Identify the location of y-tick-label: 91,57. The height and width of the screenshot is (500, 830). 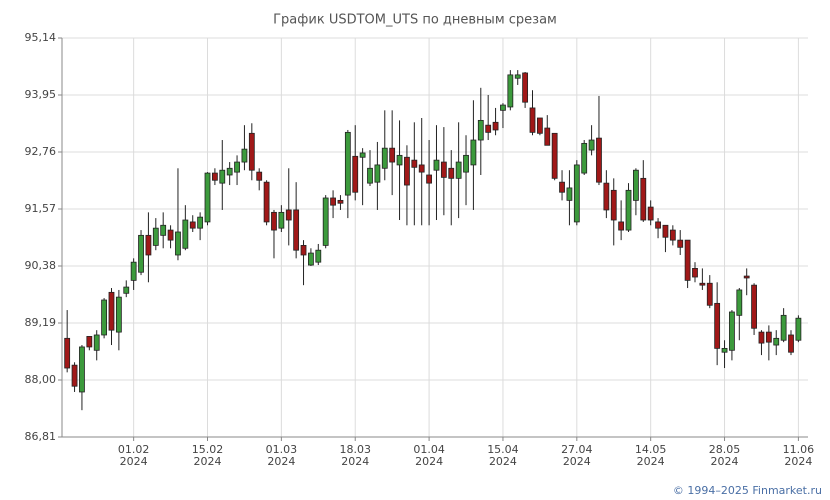
(41, 208).